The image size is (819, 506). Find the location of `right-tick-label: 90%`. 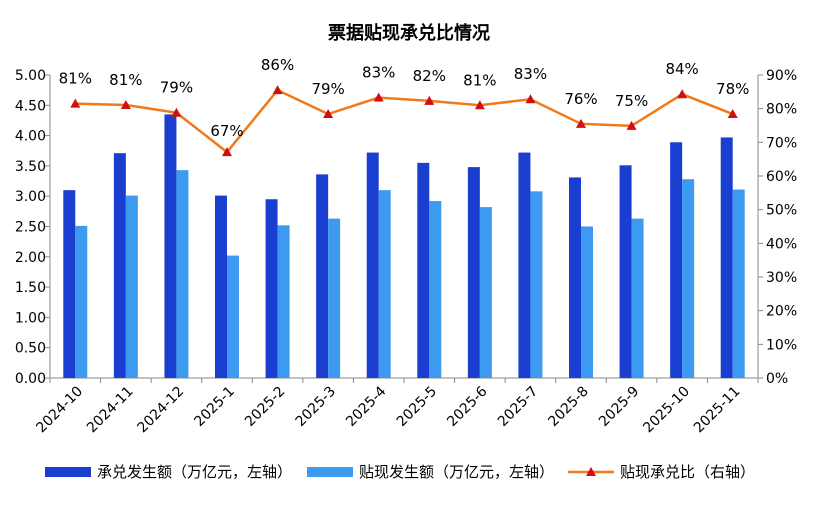

right-tick-label: 90% is located at coordinates (781, 76).